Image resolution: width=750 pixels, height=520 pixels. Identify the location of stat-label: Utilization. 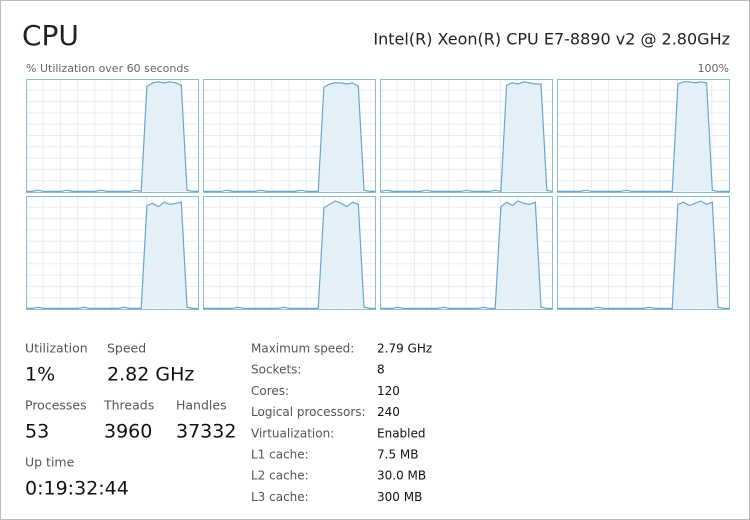
(56, 348).